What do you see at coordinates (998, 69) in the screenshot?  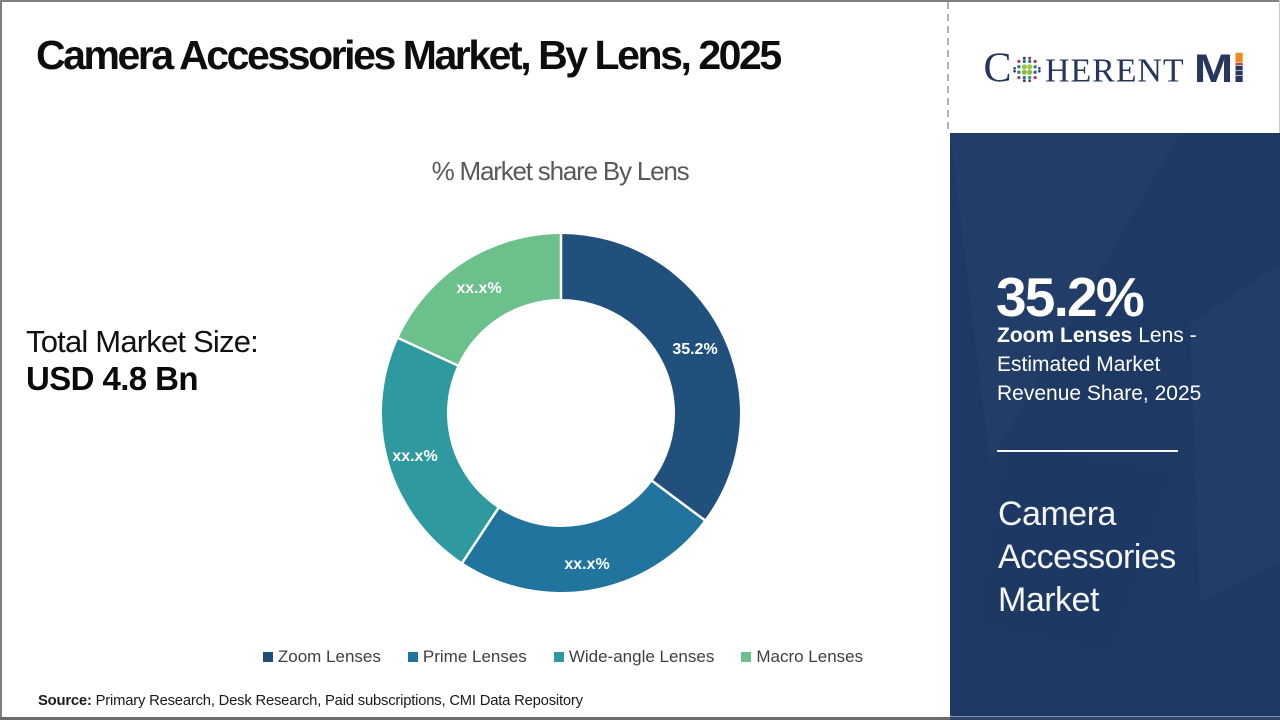 I see `svg-text: C` at bounding box center [998, 69].